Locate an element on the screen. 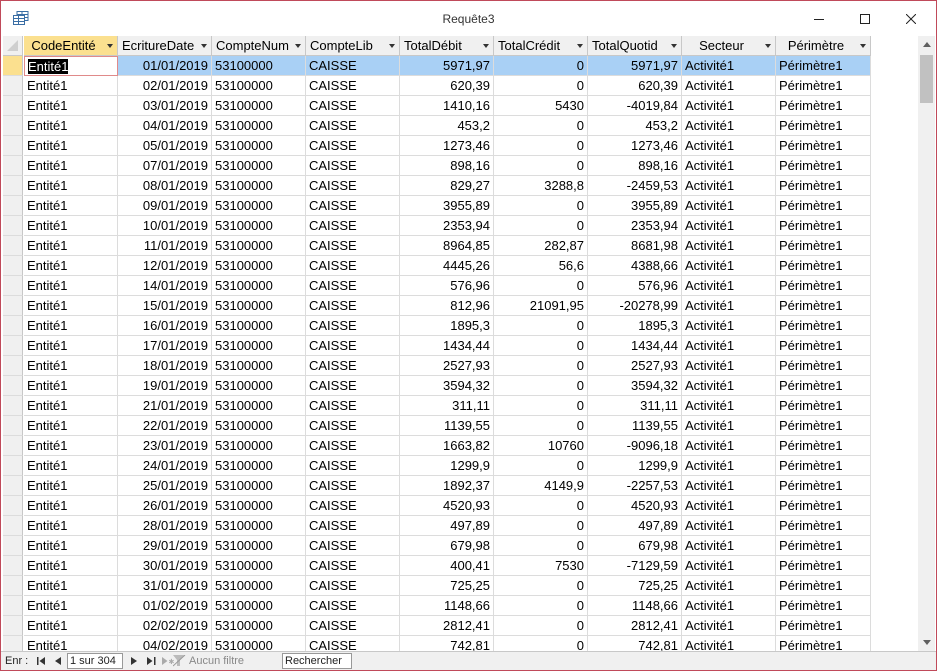 This screenshot has width=937, height=671. table-cell: 898,16 is located at coordinates (447, 166).